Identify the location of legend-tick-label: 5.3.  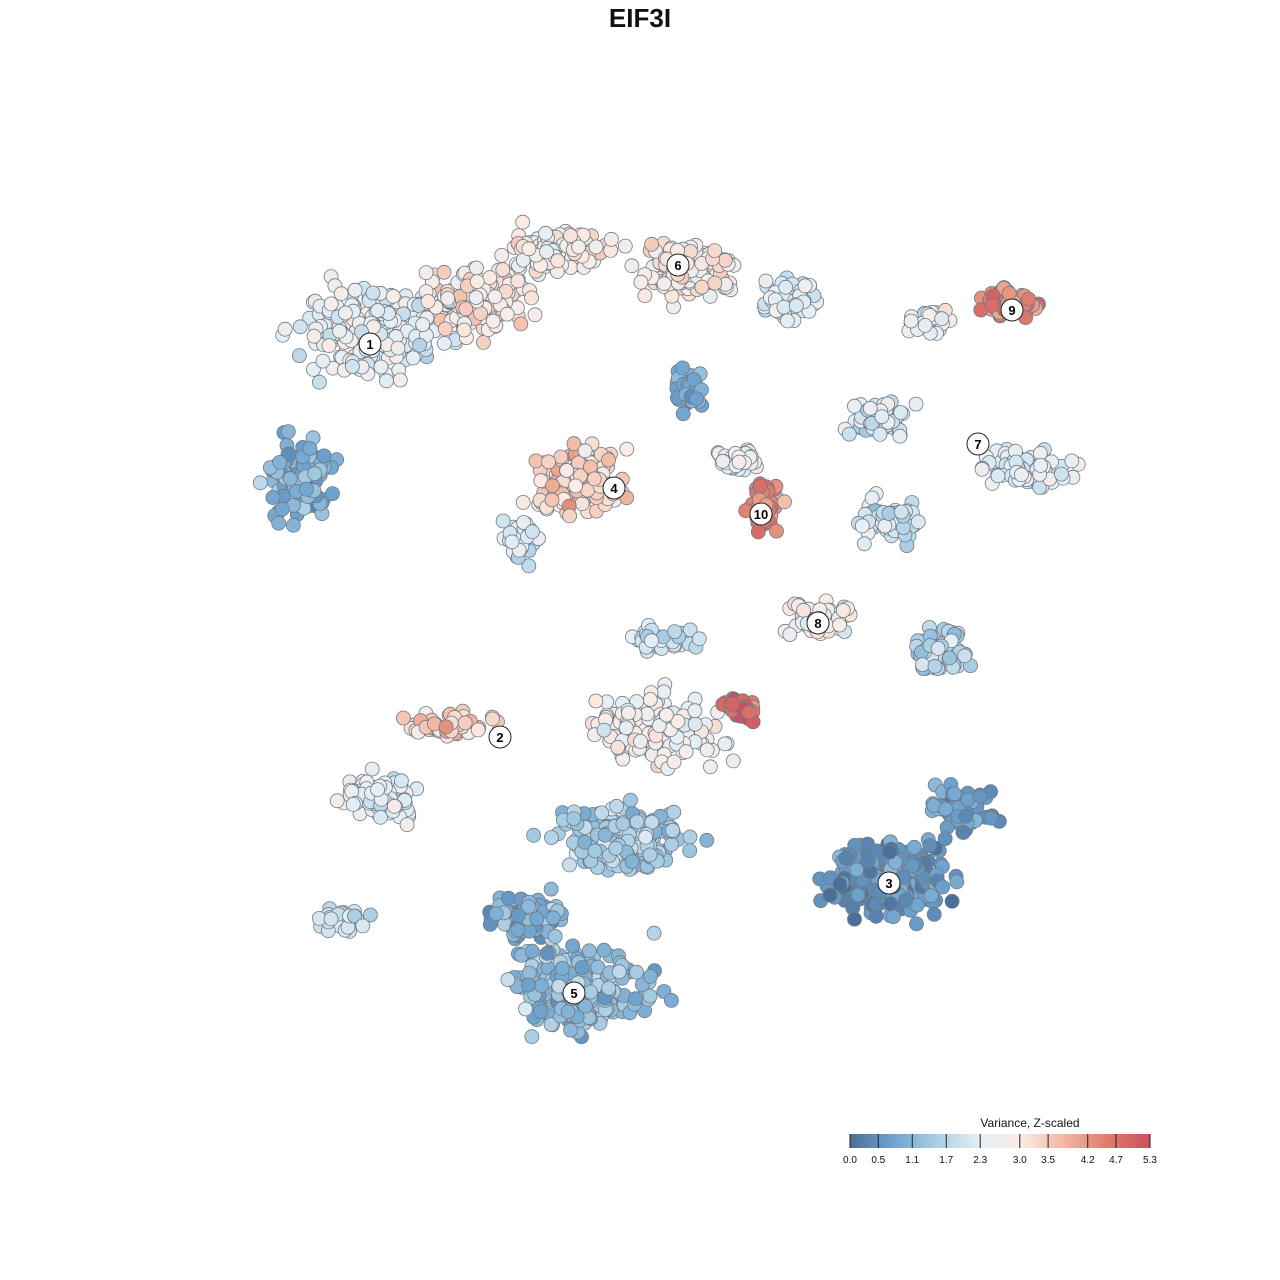
(1150, 1160).